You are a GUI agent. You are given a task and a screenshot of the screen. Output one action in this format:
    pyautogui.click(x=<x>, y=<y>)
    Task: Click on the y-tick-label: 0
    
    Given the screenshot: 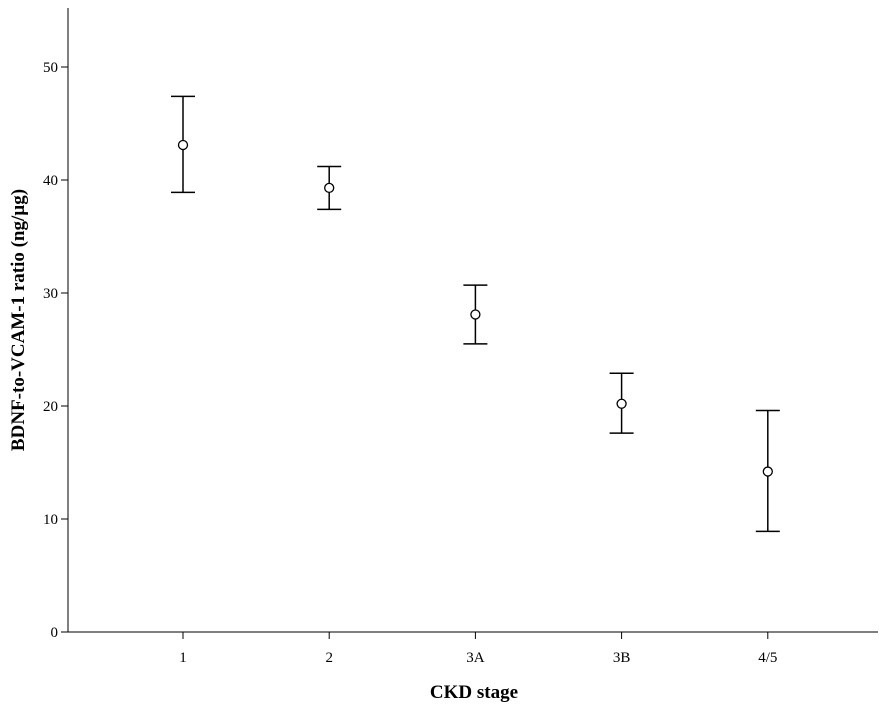 What is the action you would take?
    pyautogui.click(x=55, y=633)
    